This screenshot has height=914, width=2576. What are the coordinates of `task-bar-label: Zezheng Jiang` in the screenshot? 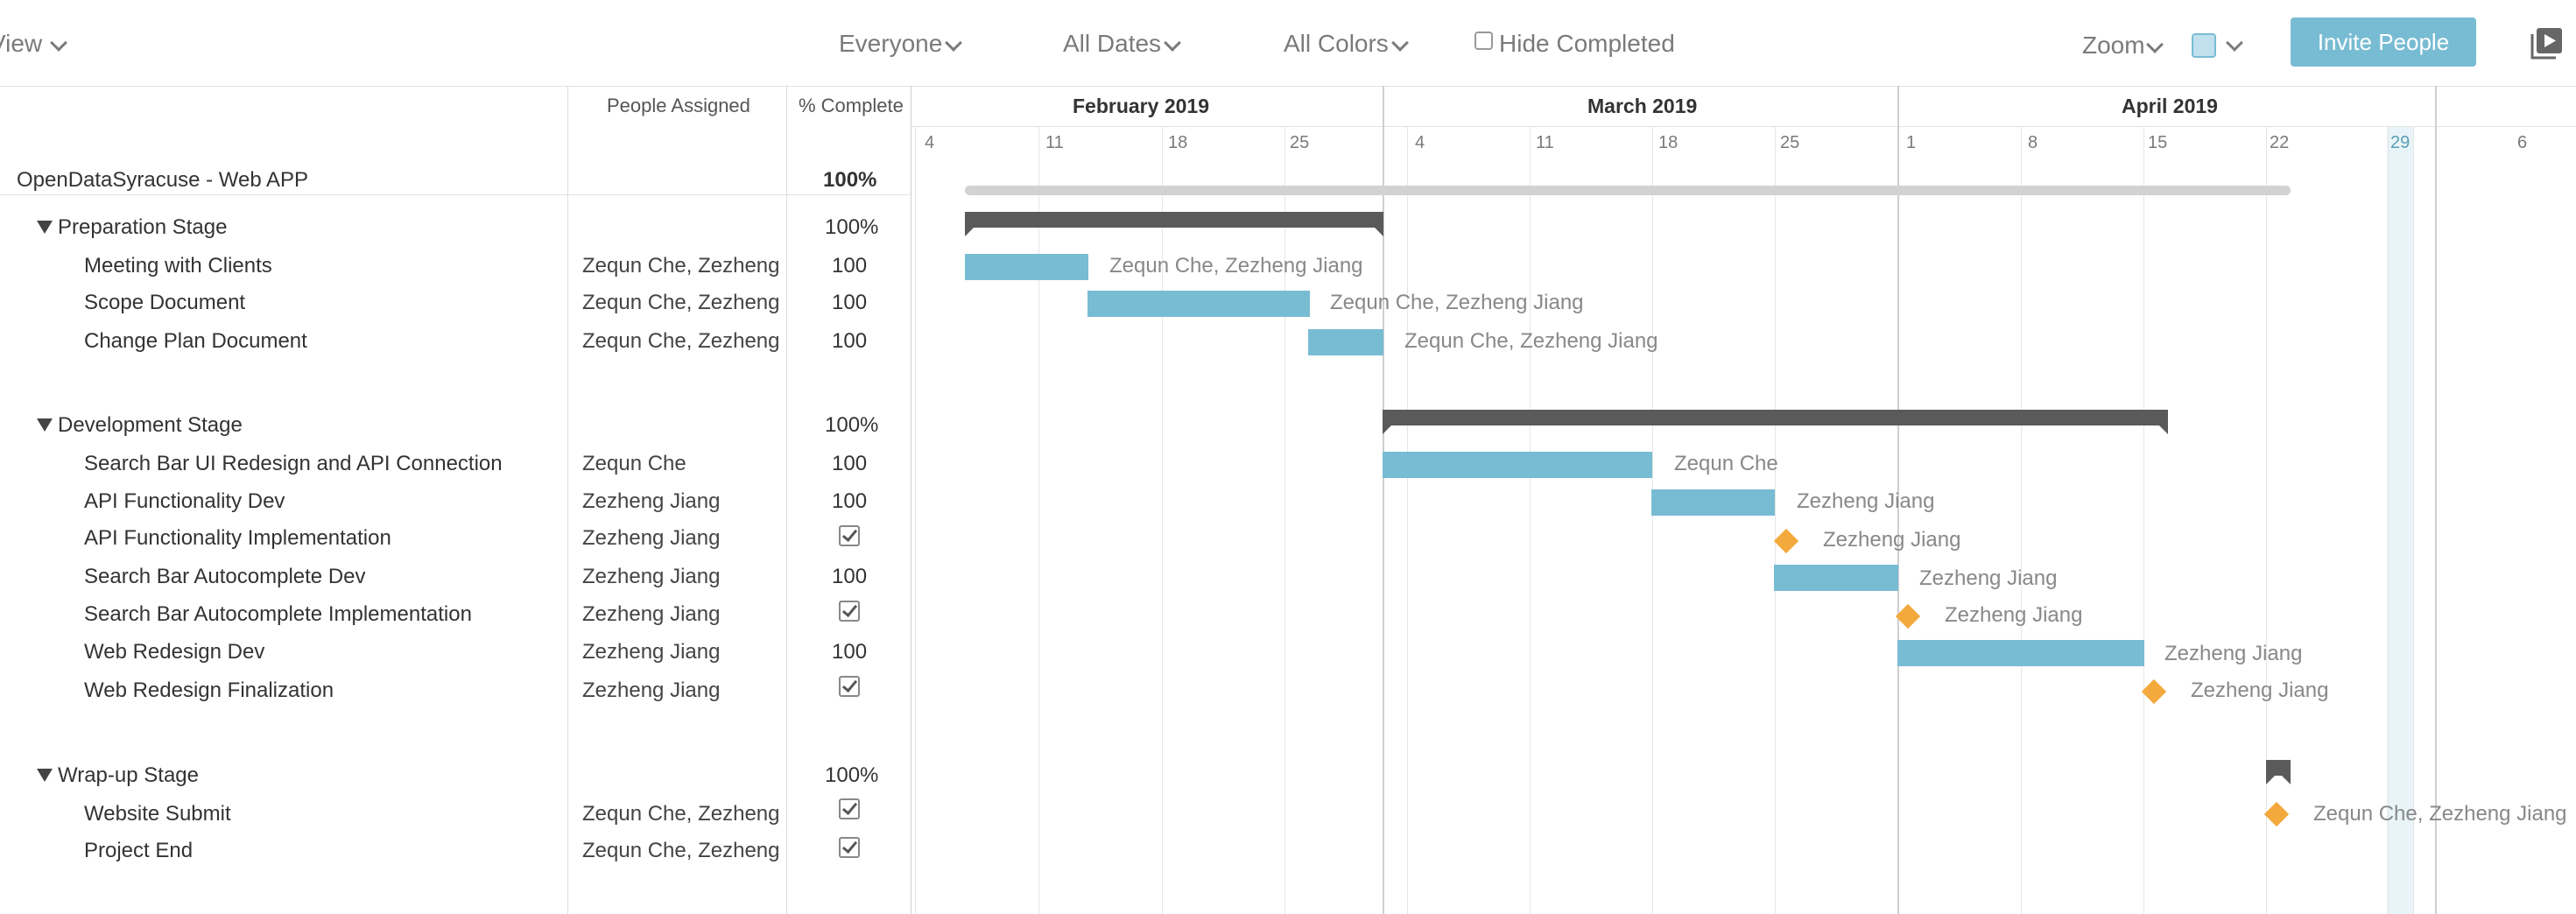 It's located at (2260, 690).